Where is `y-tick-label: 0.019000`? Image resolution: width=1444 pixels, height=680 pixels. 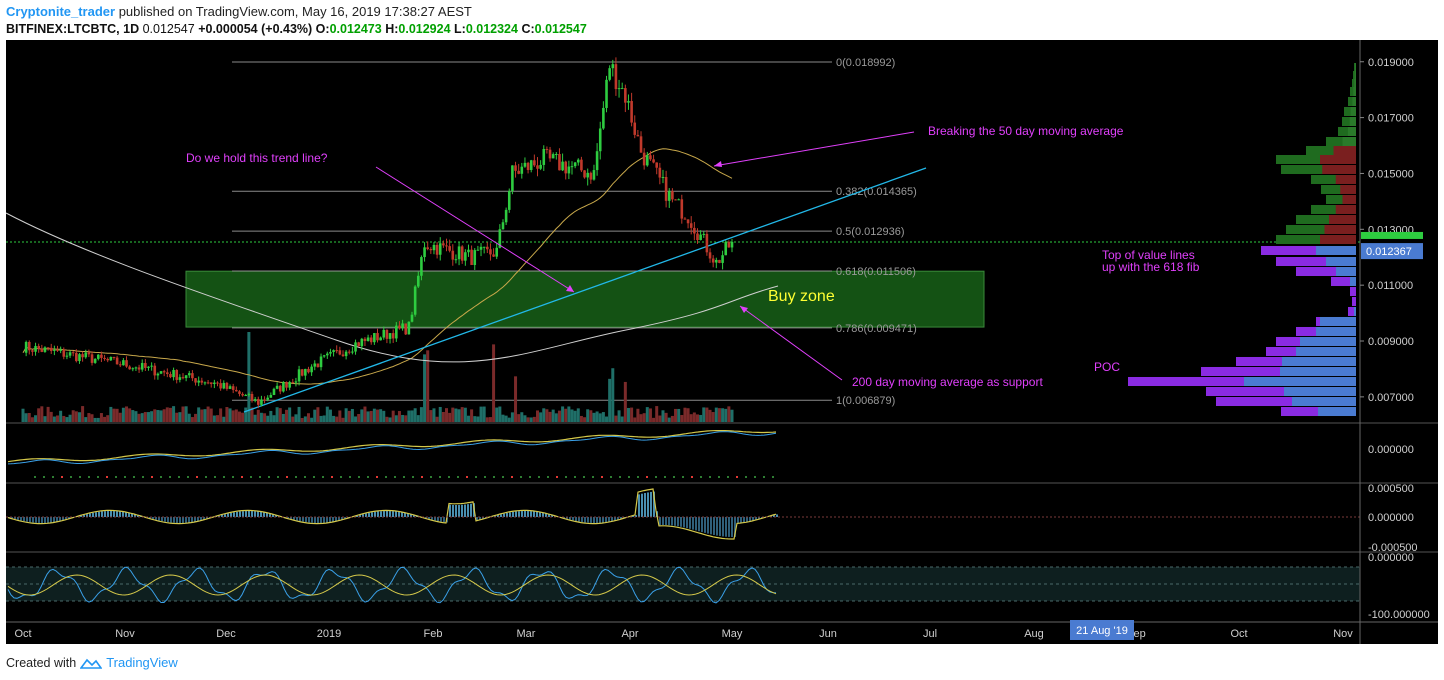 y-tick-label: 0.019000 is located at coordinates (1391, 63).